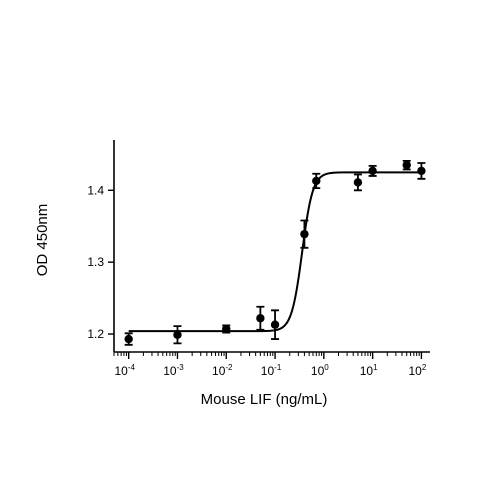 The width and height of the screenshot is (500, 500). Describe the element at coordinates (264, 399) in the screenshot. I see `x-axis-title: Mouse LIF (ng/mL)` at that location.